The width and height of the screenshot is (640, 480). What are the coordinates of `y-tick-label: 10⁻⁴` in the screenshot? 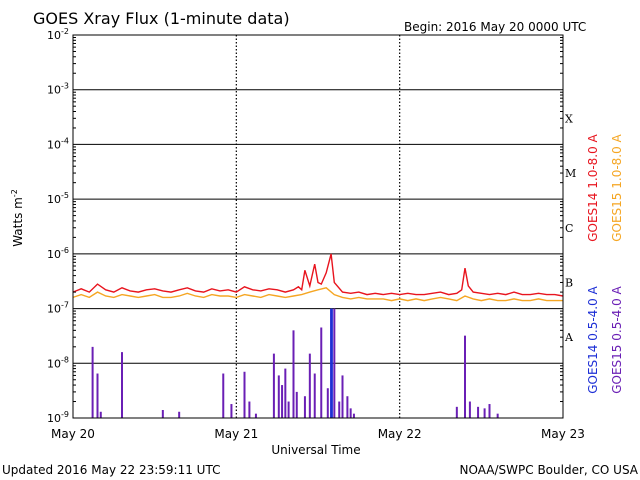 It's located at (58, 143).